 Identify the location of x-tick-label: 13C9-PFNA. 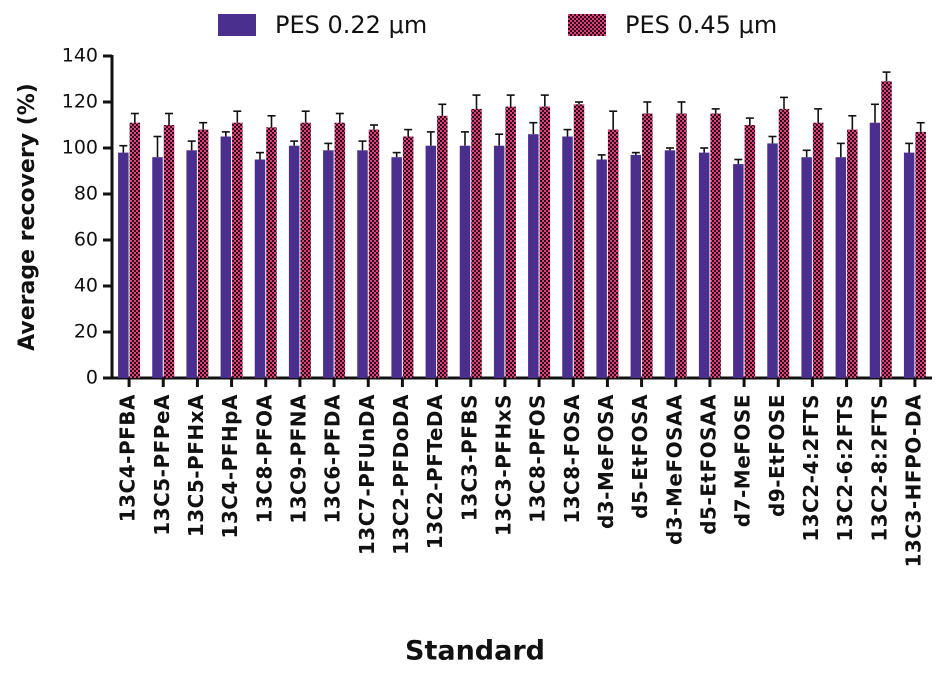
(298, 459).